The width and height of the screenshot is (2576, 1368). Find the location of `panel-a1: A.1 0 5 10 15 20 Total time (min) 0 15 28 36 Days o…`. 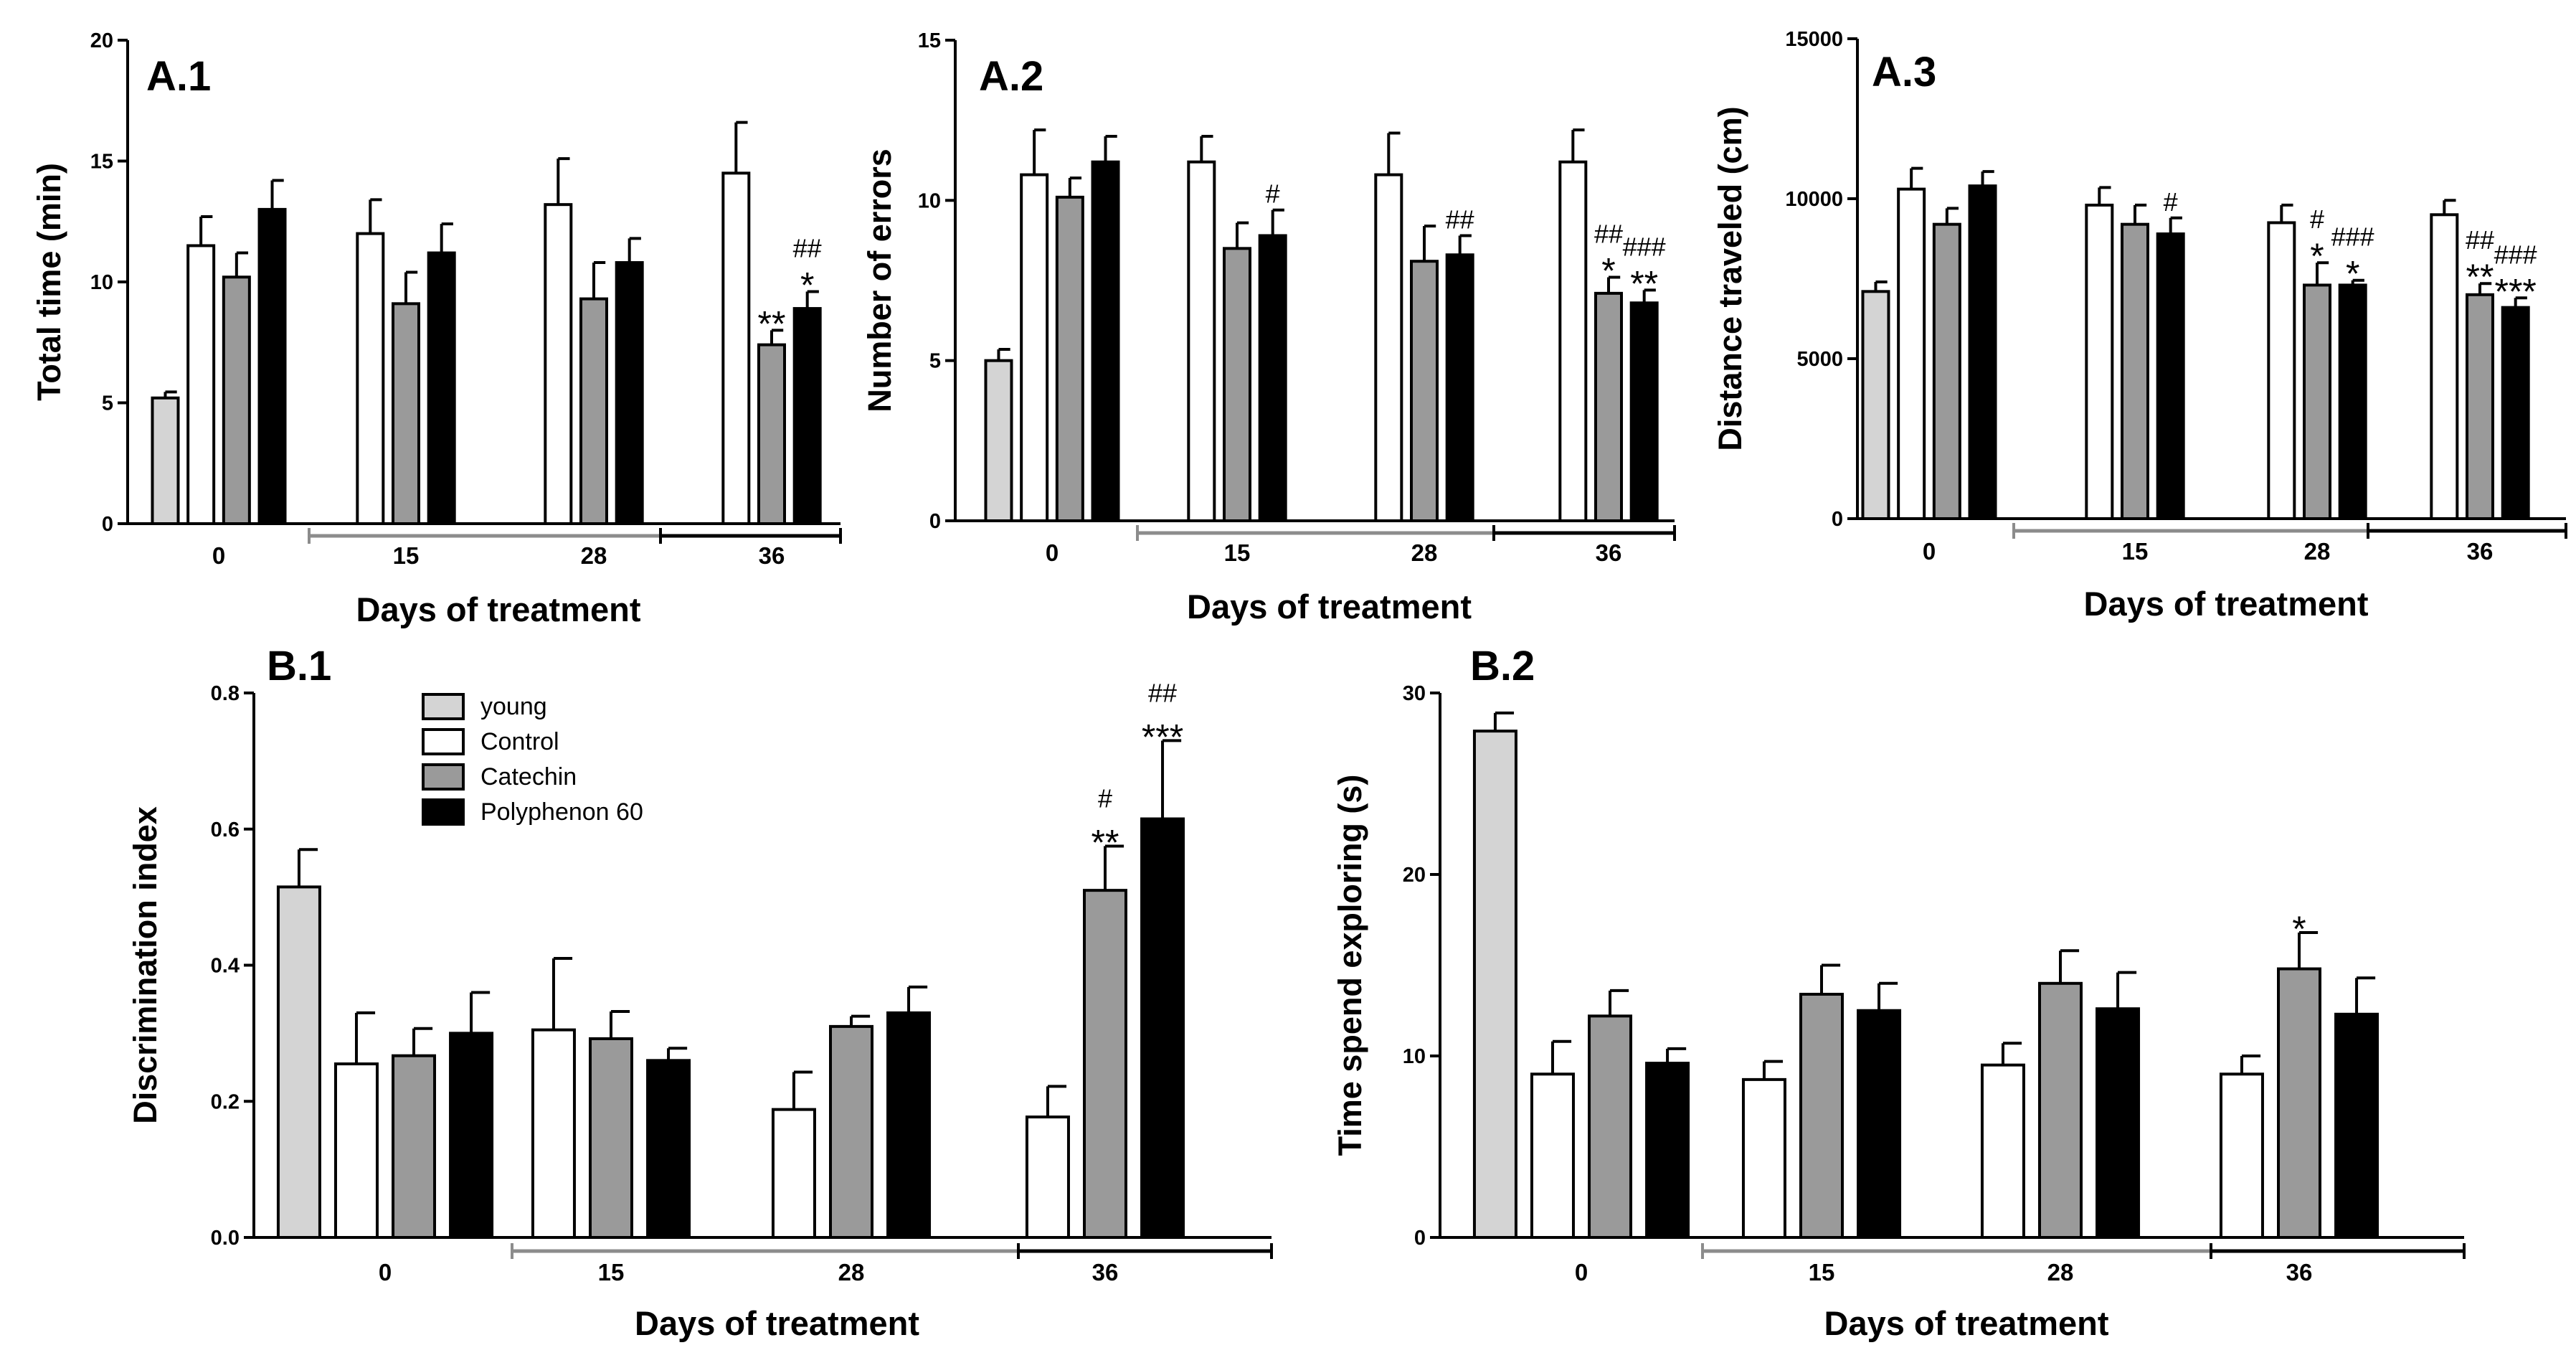

panel-a1: A.1 0 5 10 15 20 Total time (min) 0 15 28 36 Days o… is located at coordinates (436, 328).